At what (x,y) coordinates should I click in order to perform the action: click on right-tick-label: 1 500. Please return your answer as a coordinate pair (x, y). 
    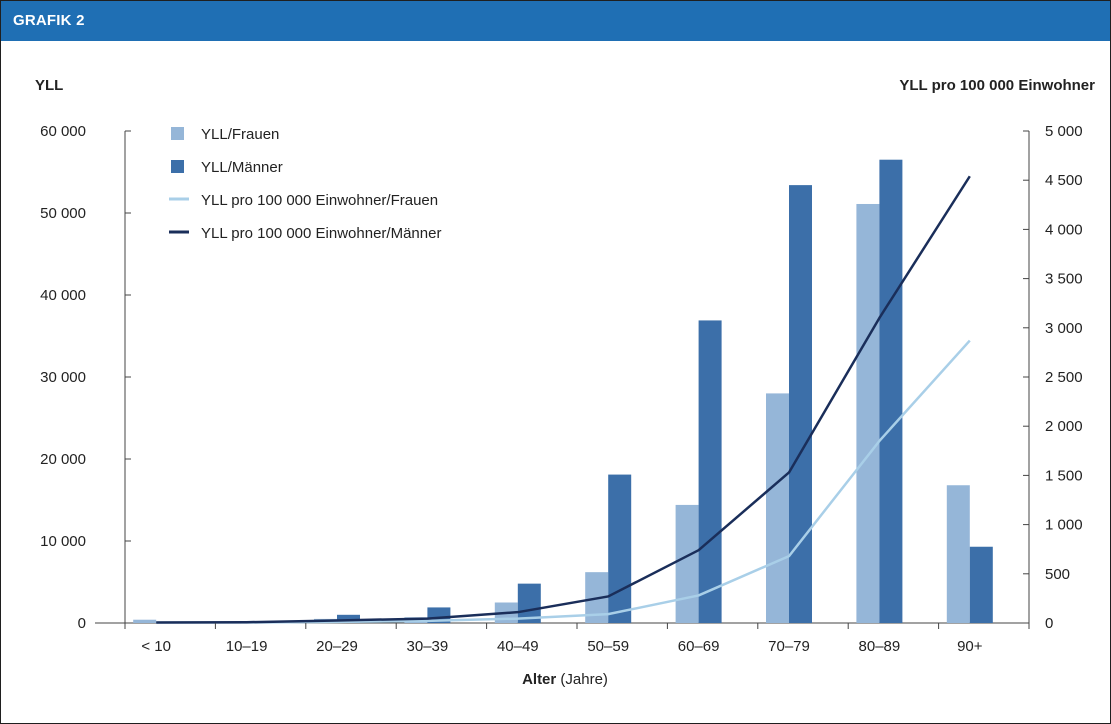
    Looking at the image, I should click on (1064, 475).